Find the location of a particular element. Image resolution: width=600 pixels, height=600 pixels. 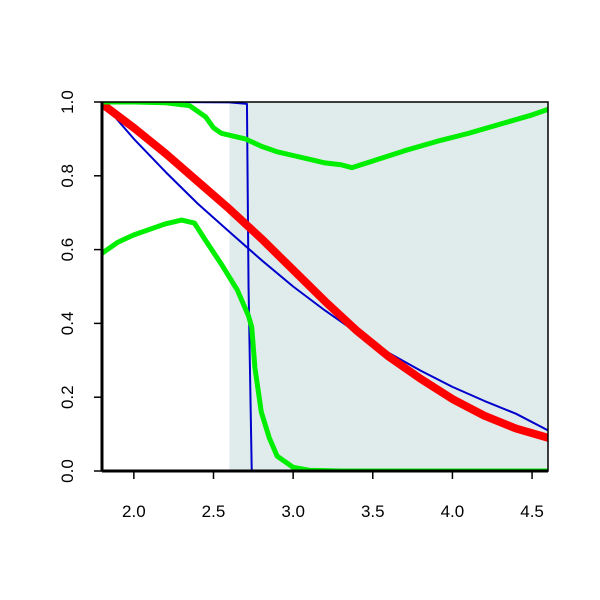

x-tick-label: 3.0 is located at coordinates (293, 511).